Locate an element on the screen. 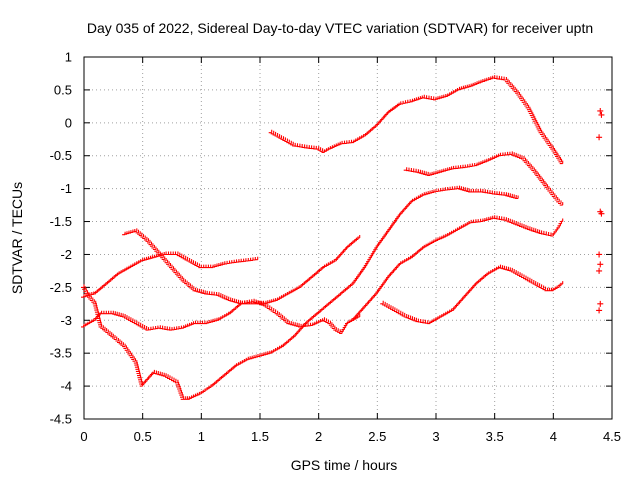 This screenshot has height=480, width=640. x-tick-label: 0.5 is located at coordinates (143, 436).